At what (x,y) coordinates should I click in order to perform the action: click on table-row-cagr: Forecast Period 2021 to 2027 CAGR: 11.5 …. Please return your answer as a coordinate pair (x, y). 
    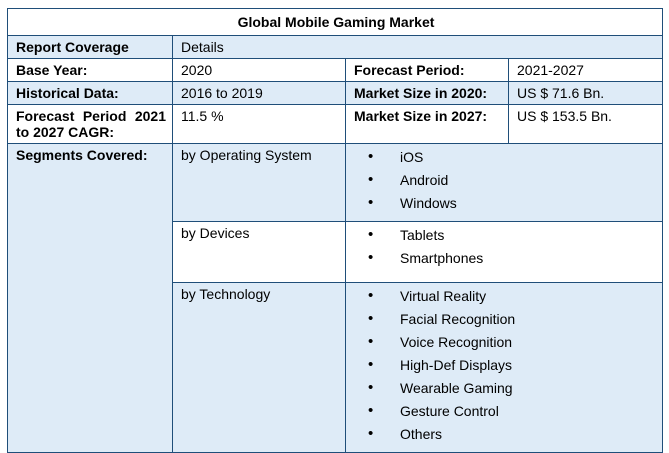
    Looking at the image, I should click on (335, 124).